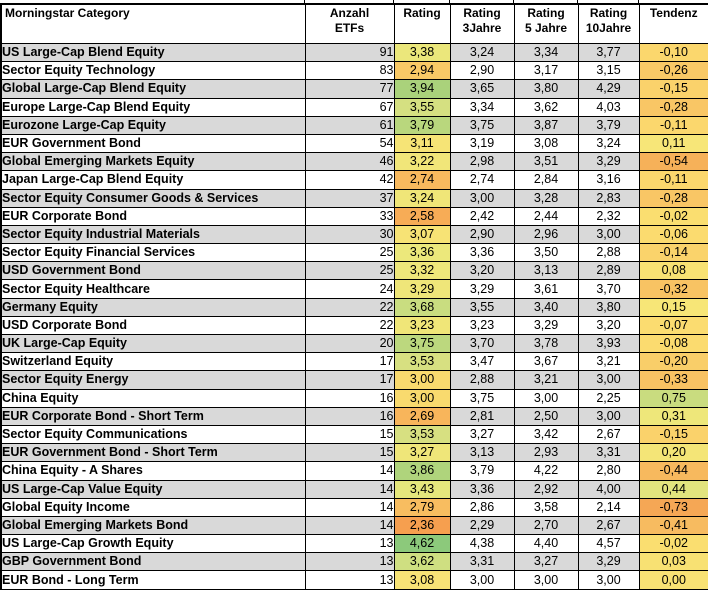  I want to click on tendenz-cell: -0,11, so click(673, 180).